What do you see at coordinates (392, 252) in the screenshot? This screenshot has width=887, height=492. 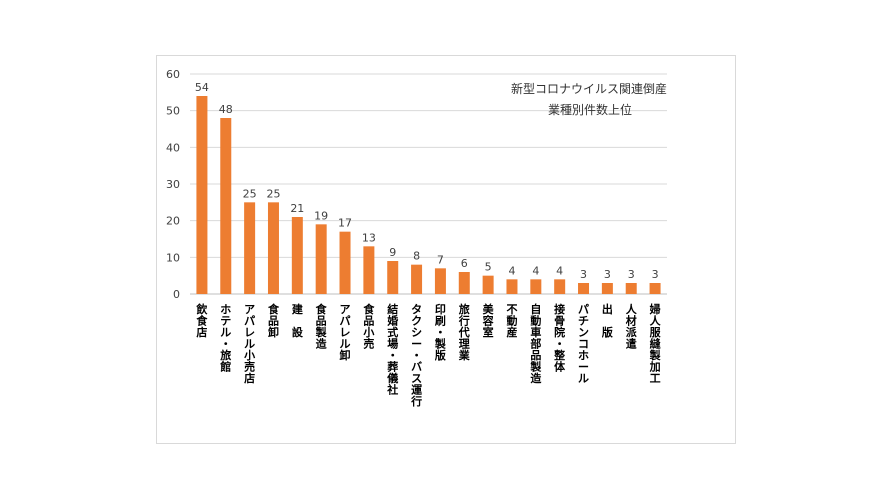 I see `data-label: 9` at bounding box center [392, 252].